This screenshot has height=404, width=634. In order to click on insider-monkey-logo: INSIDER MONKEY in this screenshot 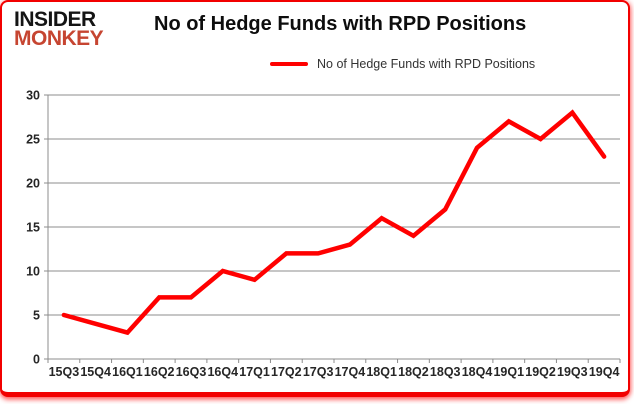, I will do `click(59, 29)`.